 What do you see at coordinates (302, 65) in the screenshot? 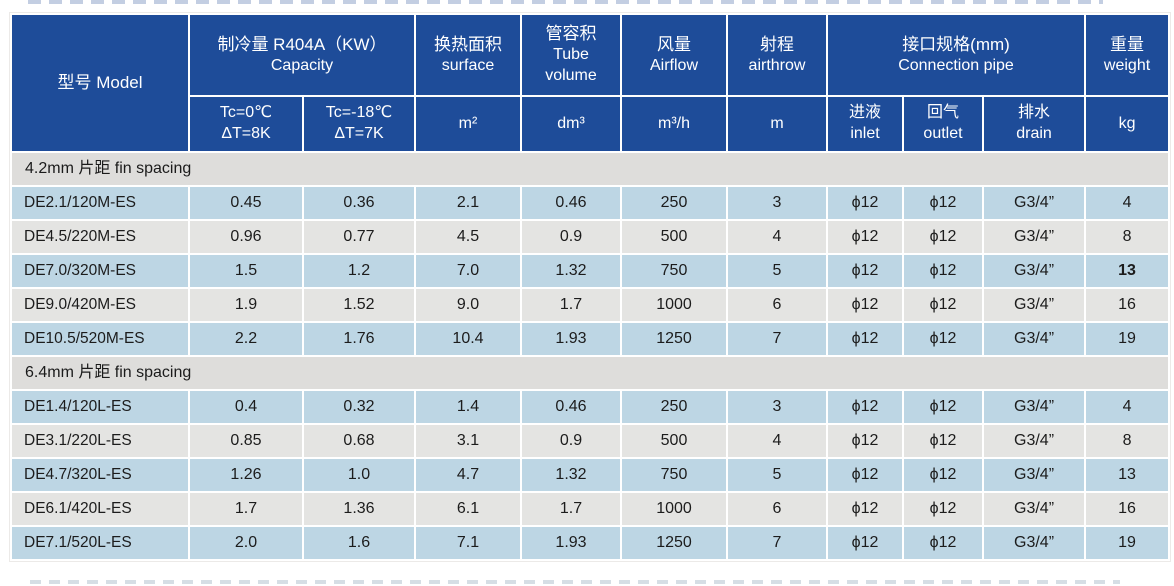
I see `header-capacity-en: Capacity` at bounding box center [302, 65].